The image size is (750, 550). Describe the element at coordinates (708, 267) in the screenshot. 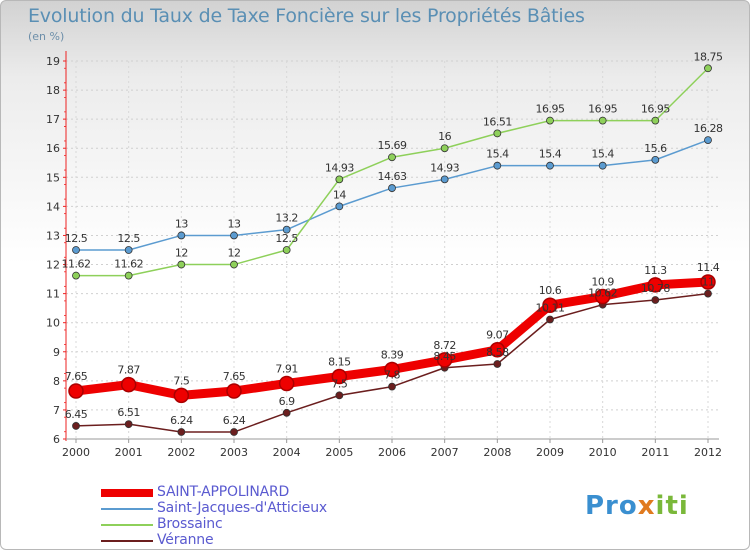

I see `data-label: 11.4` at that location.